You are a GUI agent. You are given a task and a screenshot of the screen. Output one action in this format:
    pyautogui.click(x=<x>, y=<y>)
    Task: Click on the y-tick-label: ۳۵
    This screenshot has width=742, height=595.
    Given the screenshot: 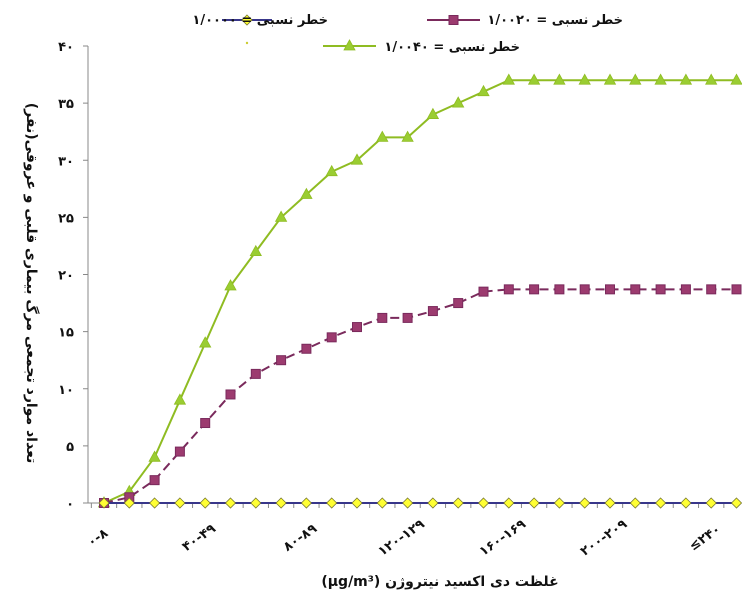 What is the action you would take?
    pyautogui.click(x=66, y=104)
    